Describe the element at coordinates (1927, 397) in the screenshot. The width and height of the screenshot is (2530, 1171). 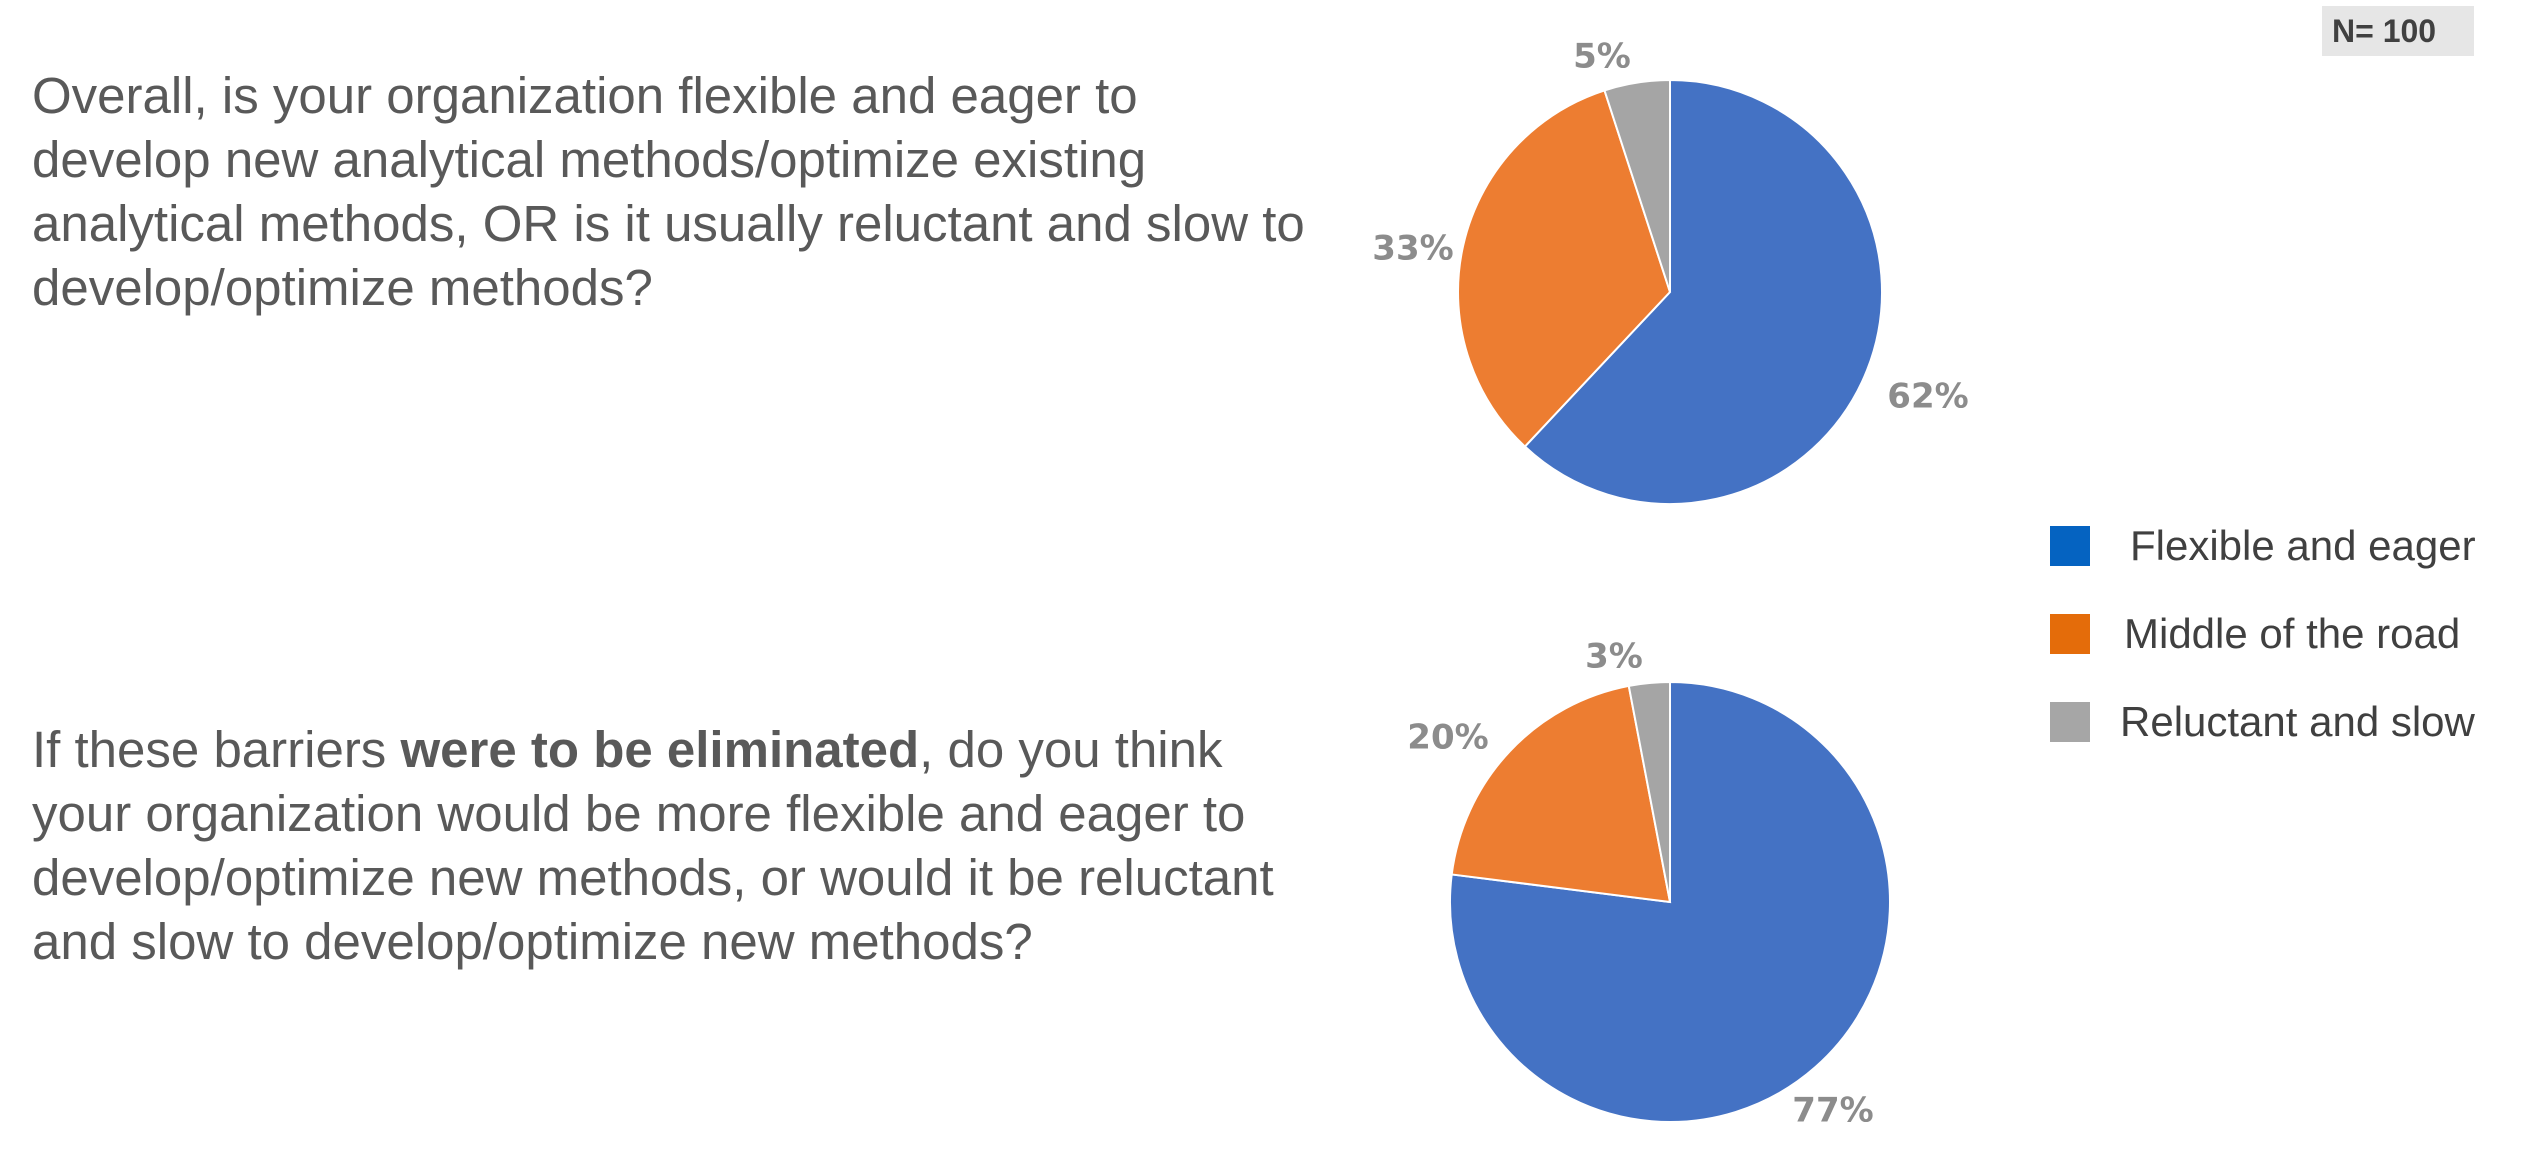
I see `pie1-label-flexible-and-eager: 62%` at that location.